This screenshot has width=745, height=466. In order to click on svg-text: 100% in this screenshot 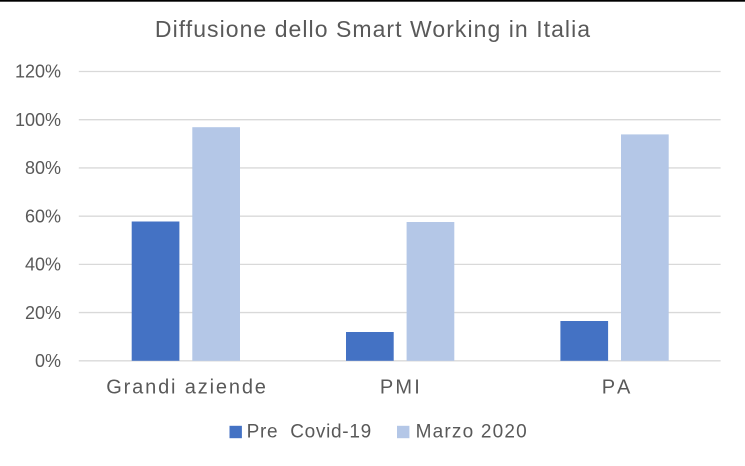, I will do `click(38, 120)`.